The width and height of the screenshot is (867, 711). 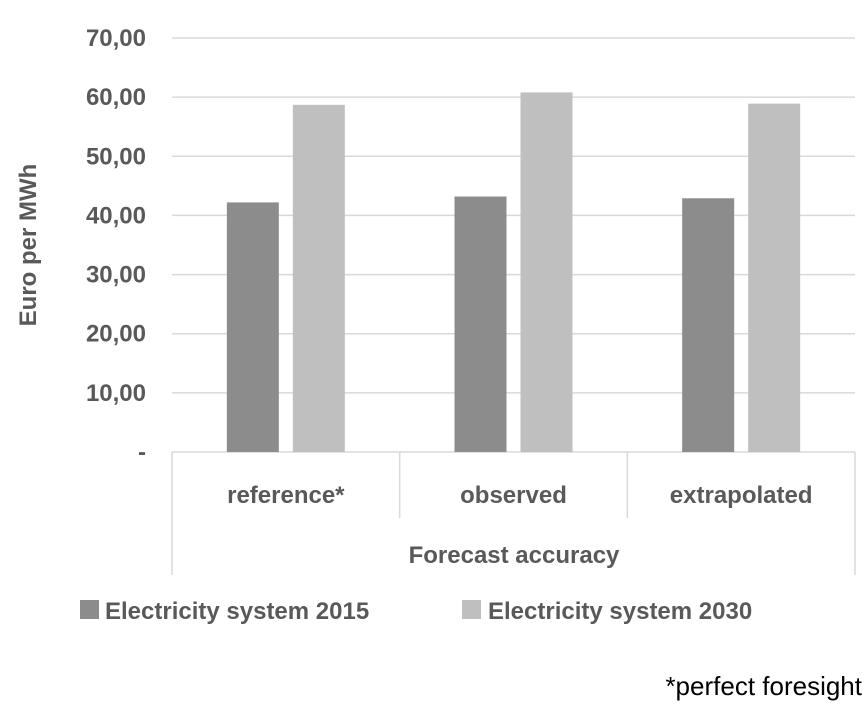 What do you see at coordinates (116, 245) in the screenshot?
I see `y-axis-ticks: - 10,00 20,00 30,00 40,00 50,00 60,00 70,00` at bounding box center [116, 245].